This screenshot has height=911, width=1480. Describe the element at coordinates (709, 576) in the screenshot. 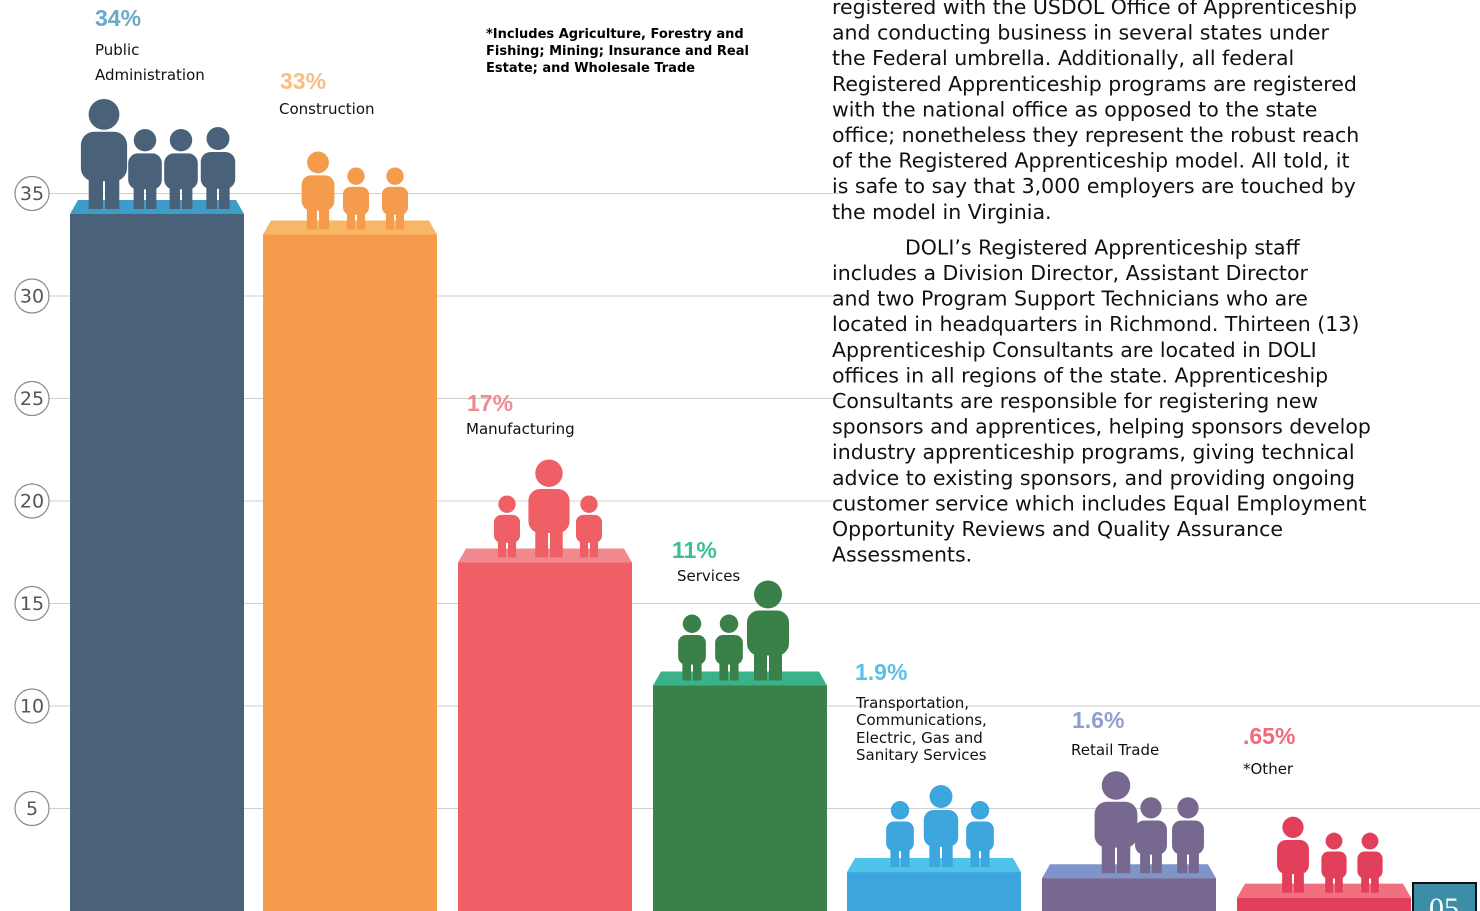

I see `category-label: Services` at that location.